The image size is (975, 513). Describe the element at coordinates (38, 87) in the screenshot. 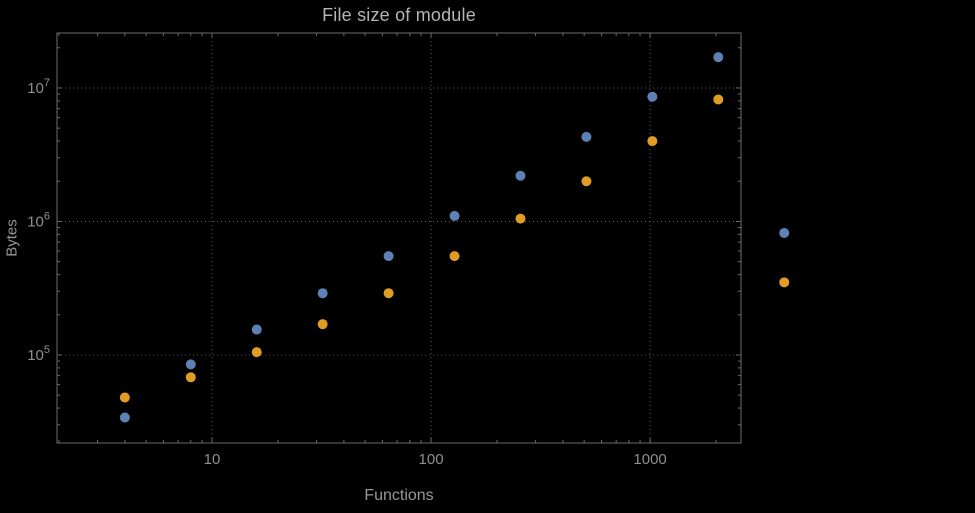

I see `y-tick-label: 10⁷` at that location.